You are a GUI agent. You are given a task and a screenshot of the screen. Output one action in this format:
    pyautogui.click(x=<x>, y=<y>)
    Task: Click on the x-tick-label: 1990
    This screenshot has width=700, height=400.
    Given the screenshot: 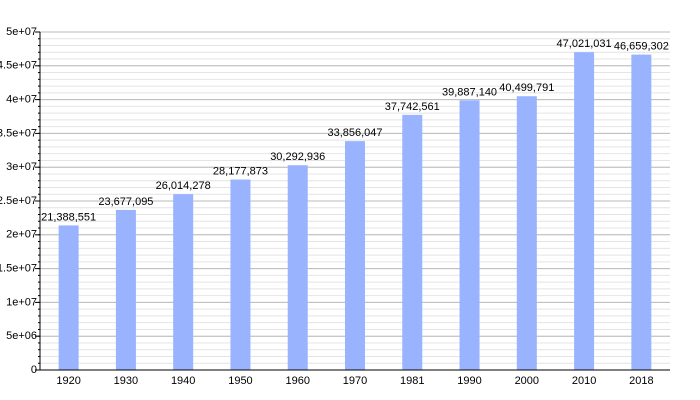 What is the action you would take?
    pyautogui.click(x=469, y=381)
    